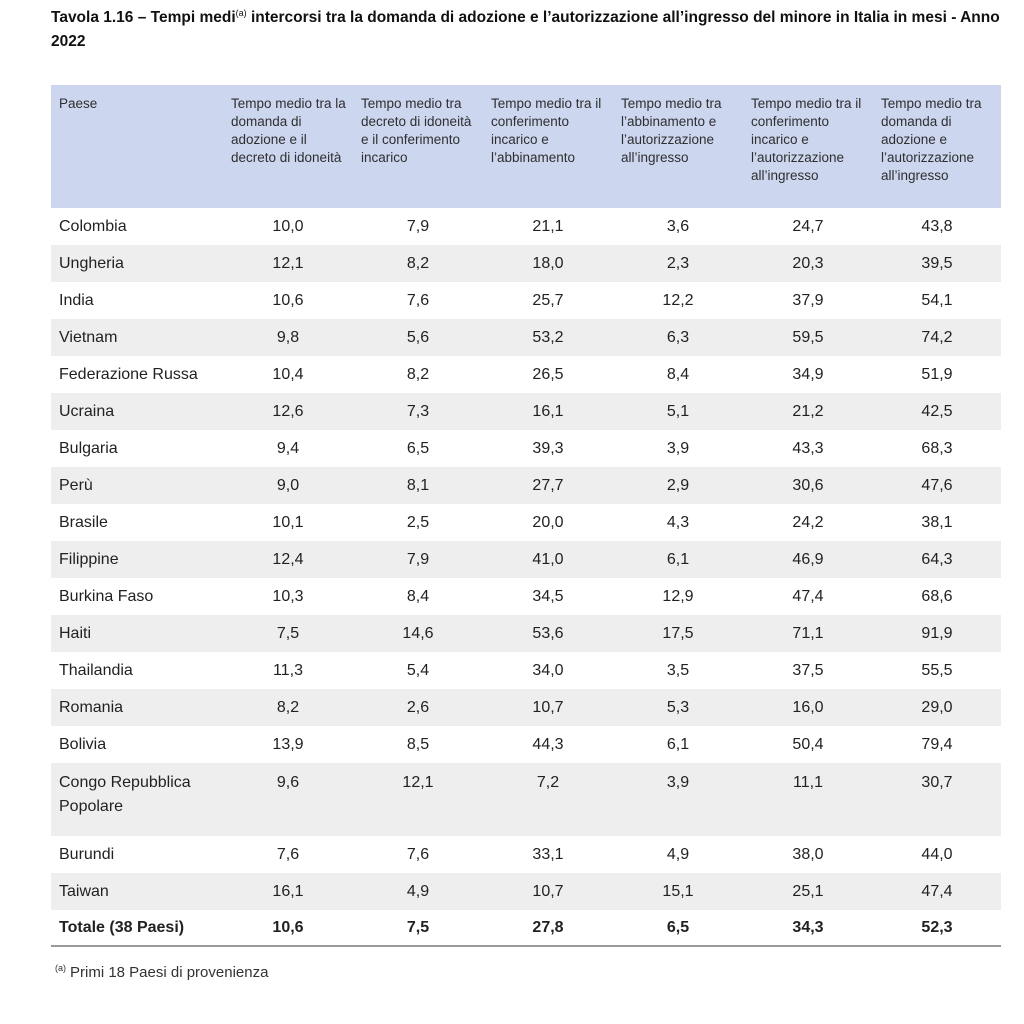  What do you see at coordinates (937, 522) in the screenshot?
I see `value-cell: 38,1` at bounding box center [937, 522].